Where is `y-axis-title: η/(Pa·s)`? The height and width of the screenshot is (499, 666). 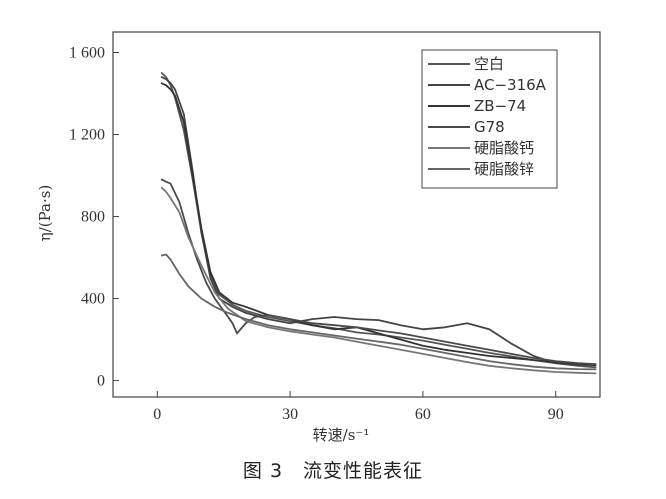 y-axis-title: η/(Pa·s) is located at coordinates (45, 213).